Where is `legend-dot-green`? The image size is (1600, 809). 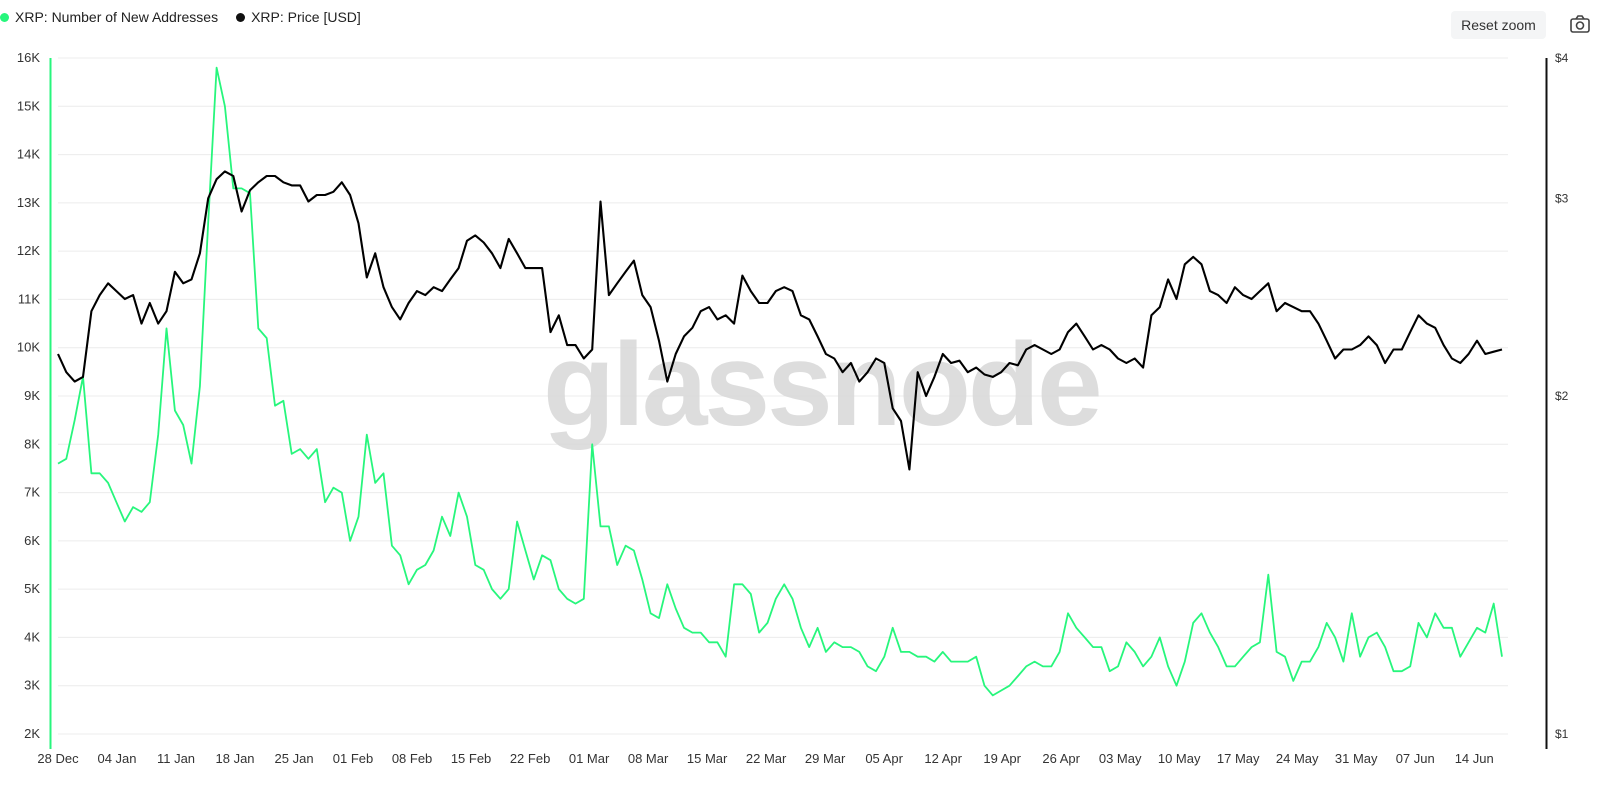
legend-dot-green is located at coordinates (4, 17).